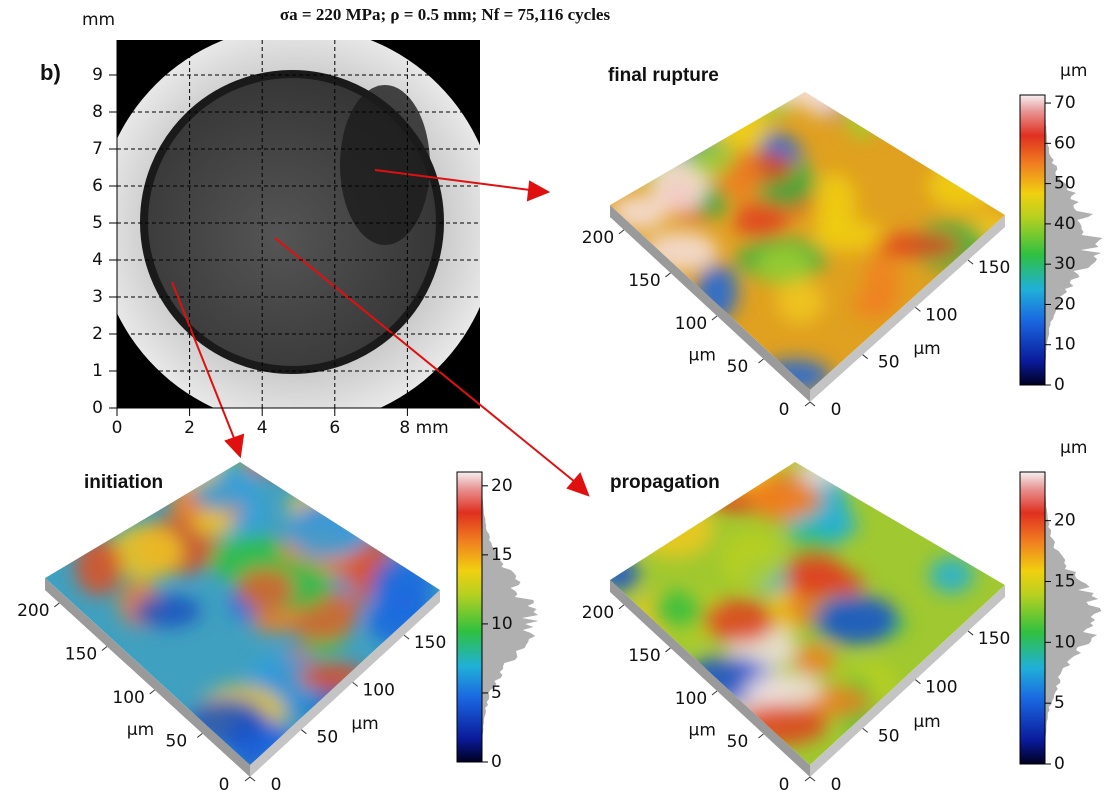  Describe the element at coordinates (1065, 304) in the screenshot. I see `colorbar-tick-label: 20` at that location.